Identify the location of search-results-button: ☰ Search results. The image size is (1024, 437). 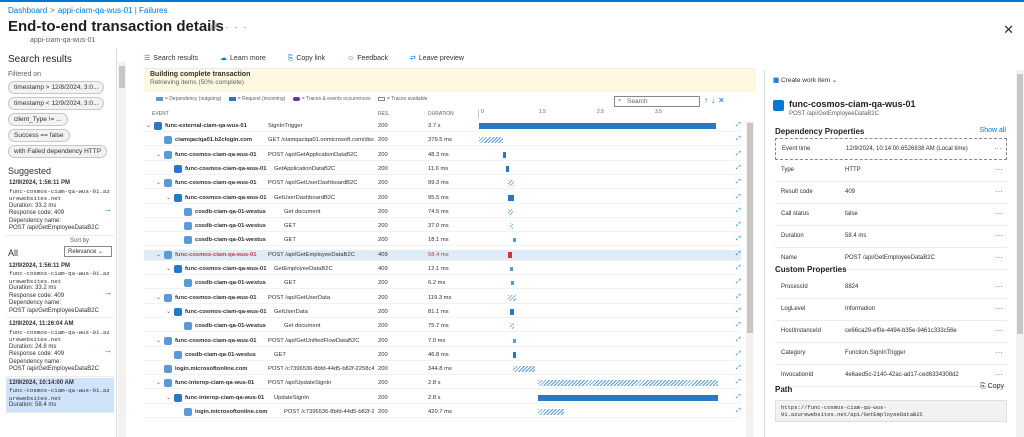
(176, 58).